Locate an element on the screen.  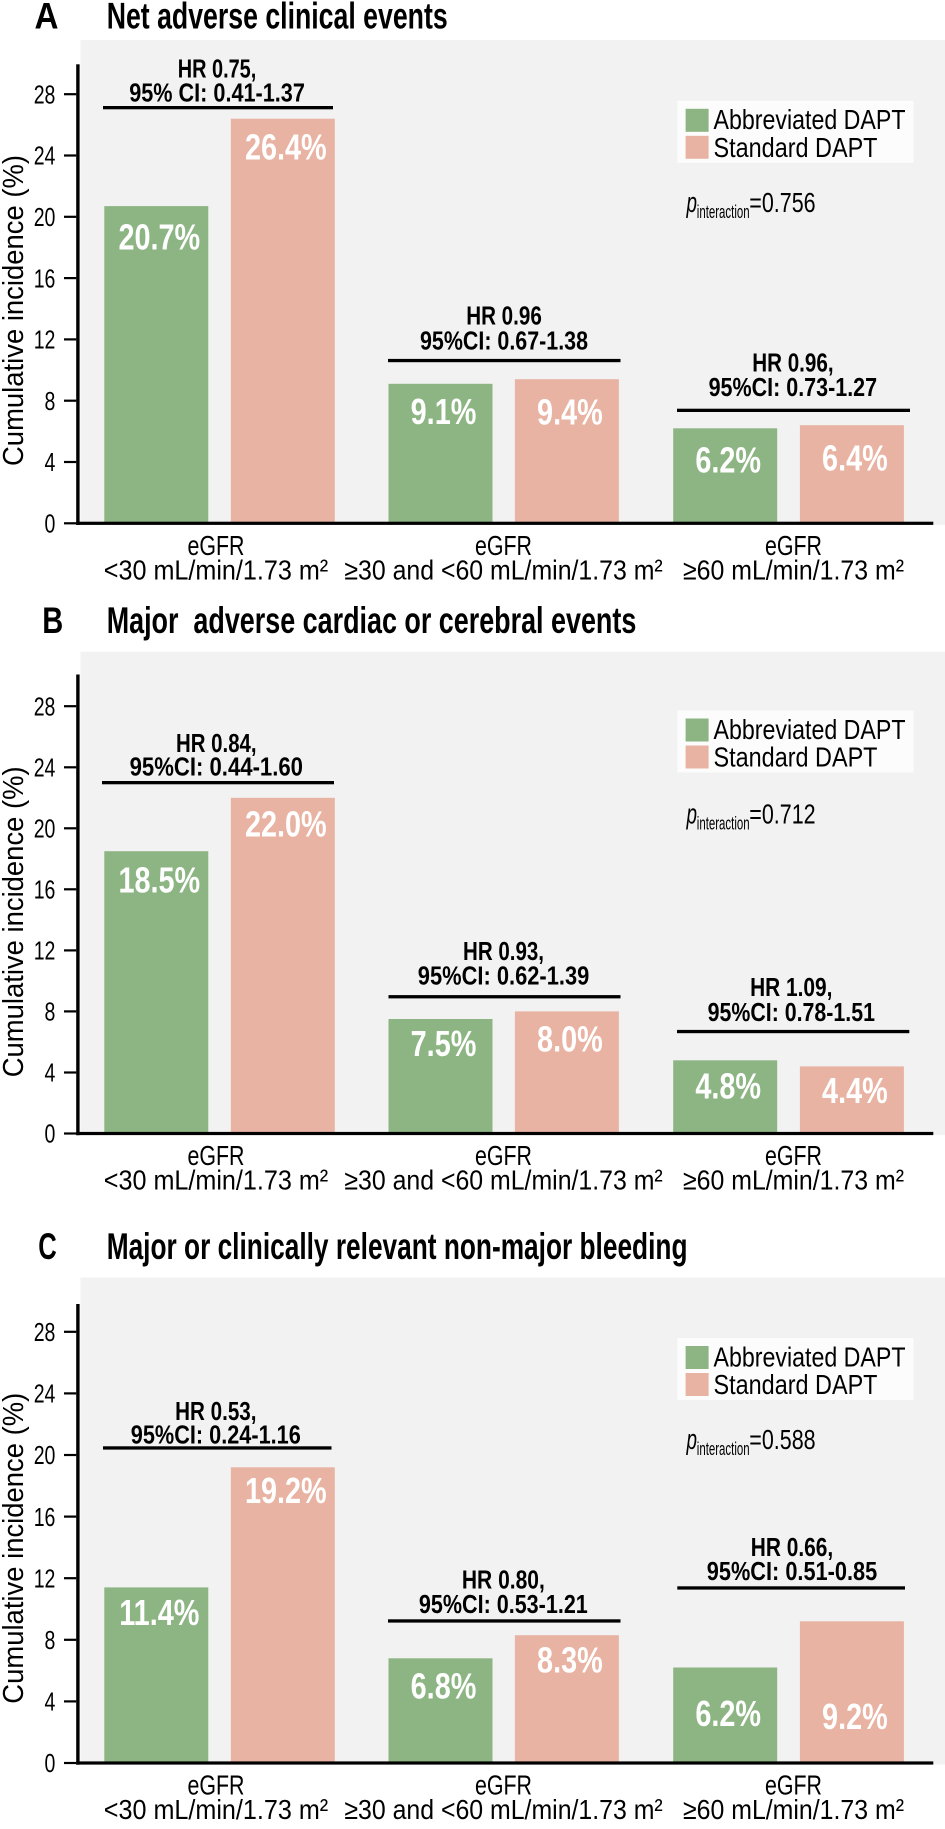
svg-text: 8.0% is located at coordinates (570, 1038).